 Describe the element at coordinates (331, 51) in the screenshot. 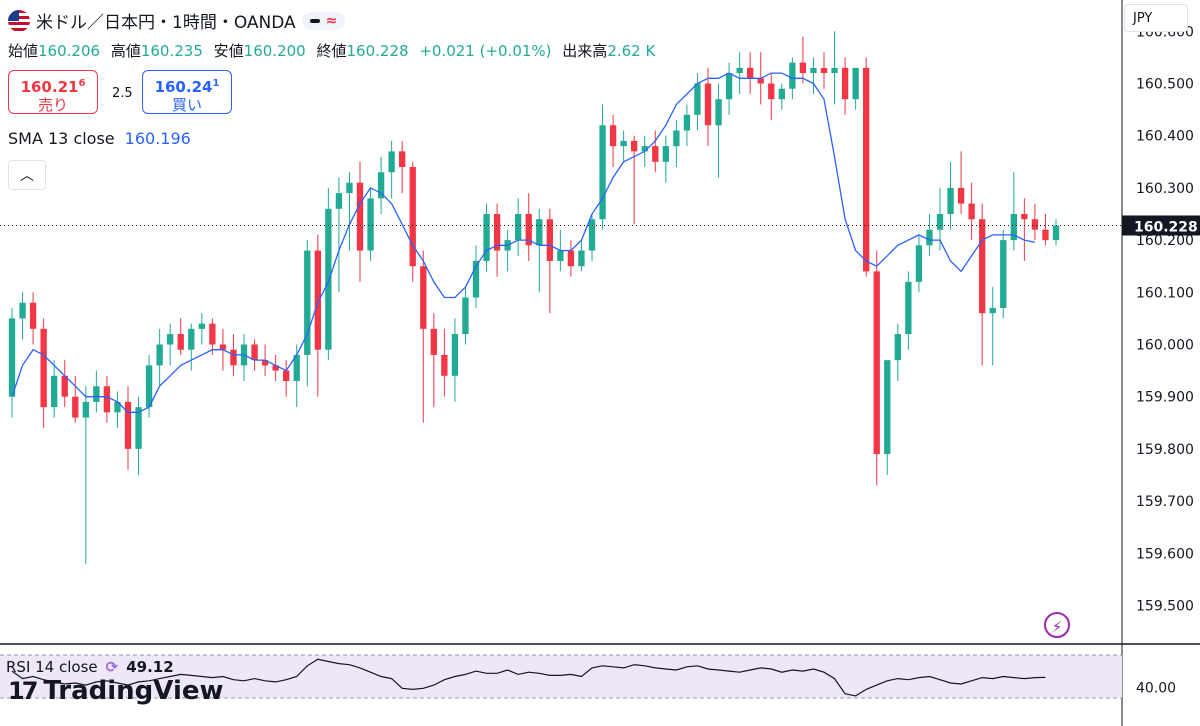

I see `close-label: 終値` at that location.